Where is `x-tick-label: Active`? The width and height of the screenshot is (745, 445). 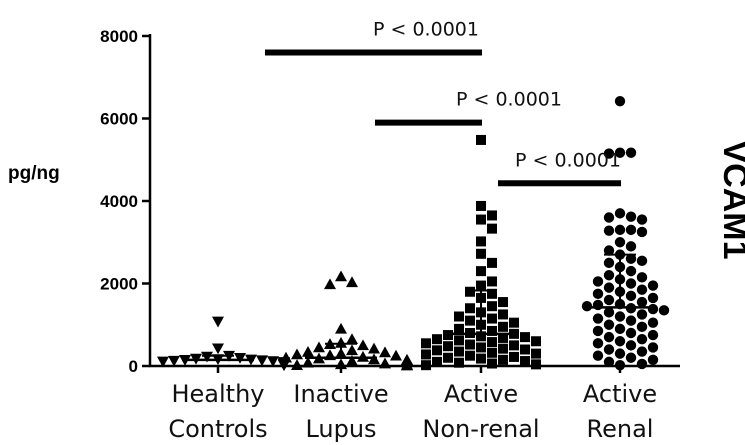 x-tick-label: Active is located at coordinates (620, 394).